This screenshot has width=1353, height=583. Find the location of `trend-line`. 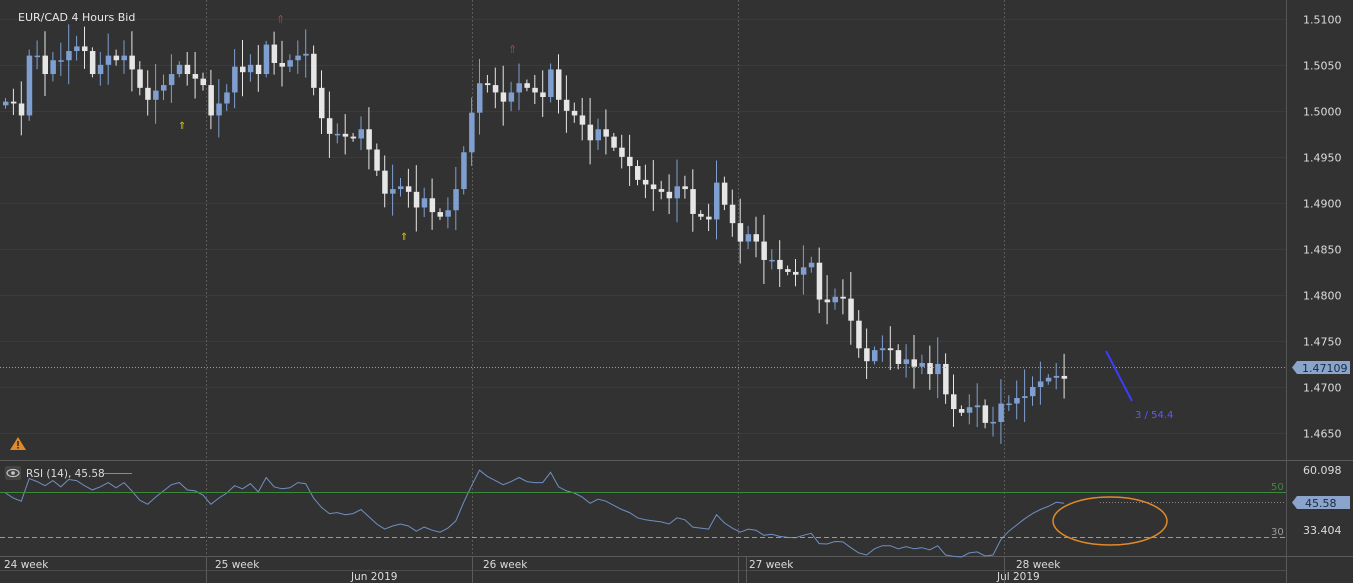

trend-line is located at coordinates (1119, 376).